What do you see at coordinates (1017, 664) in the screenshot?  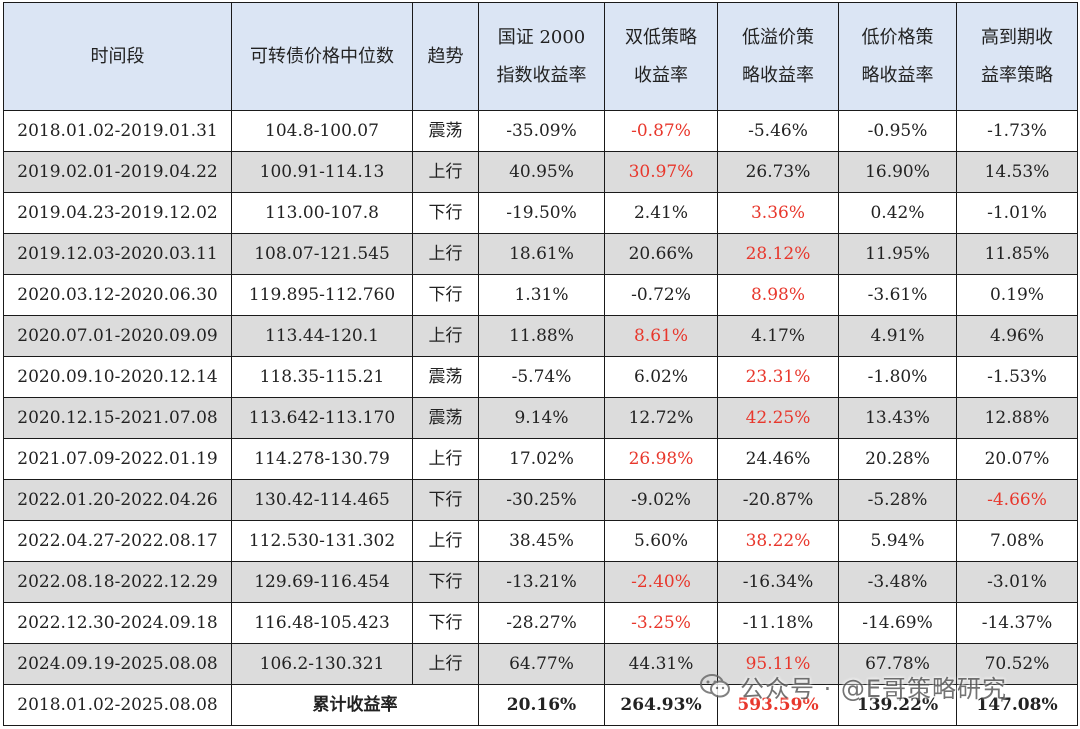 I see `cell-high-ytm: 70.52%` at bounding box center [1017, 664].